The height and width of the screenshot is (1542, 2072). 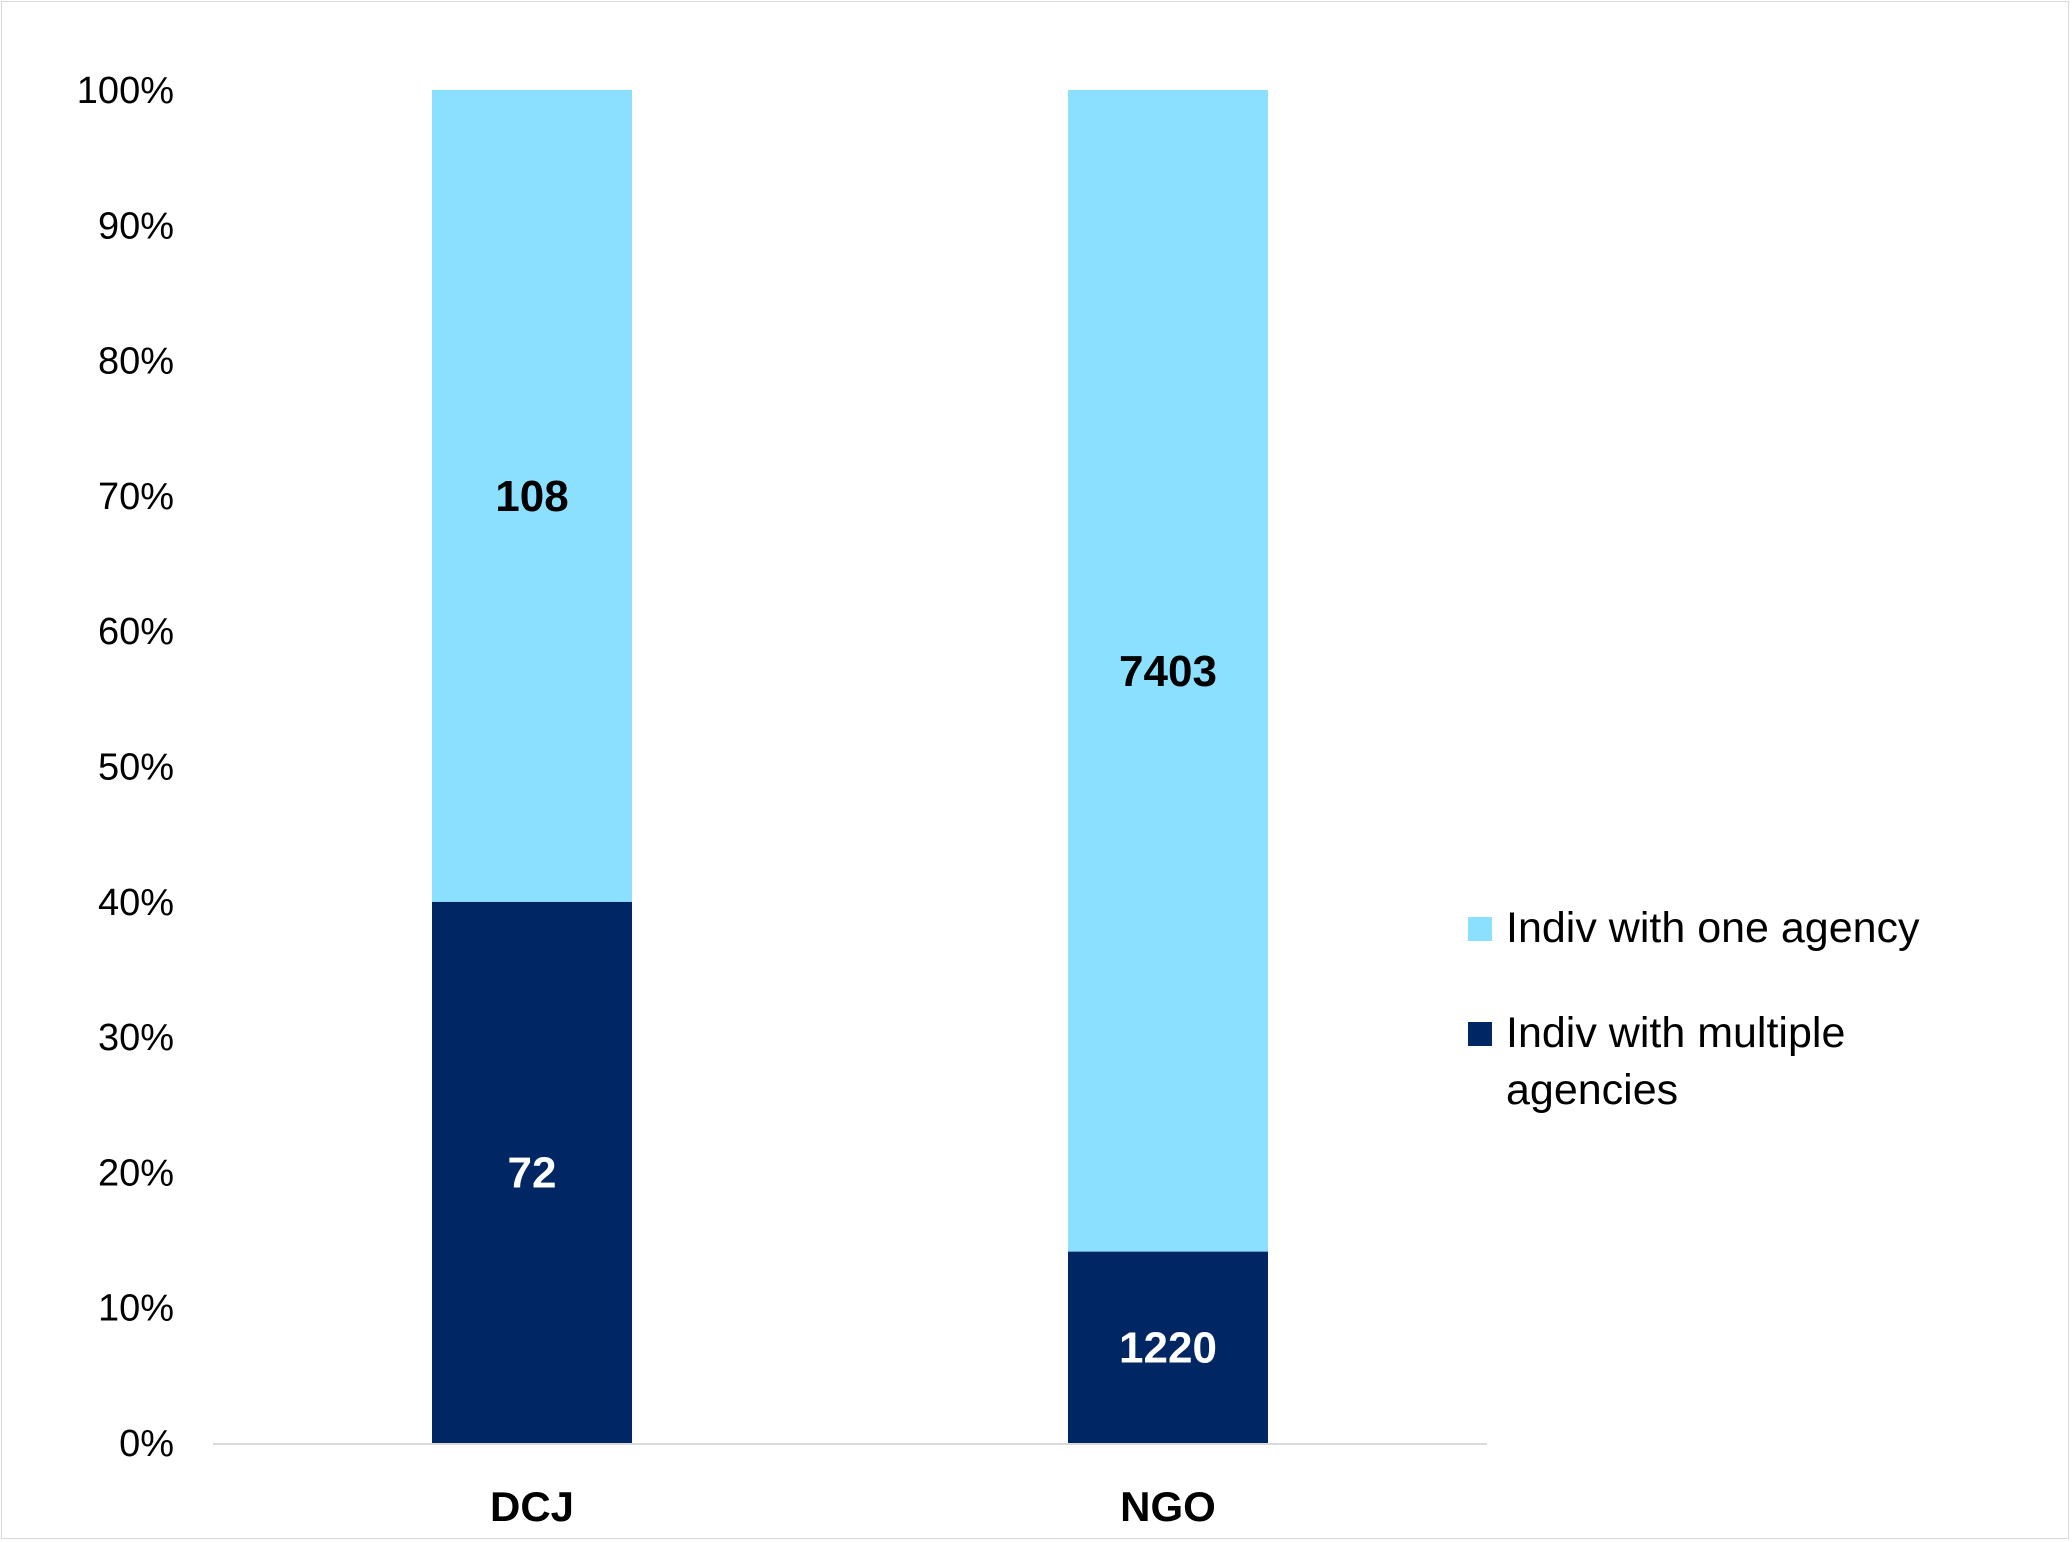 What do you see at coordinates (136, 362) in the screenshot?
I see `y-tick-label: 80%` at bounding box center [136, 362].